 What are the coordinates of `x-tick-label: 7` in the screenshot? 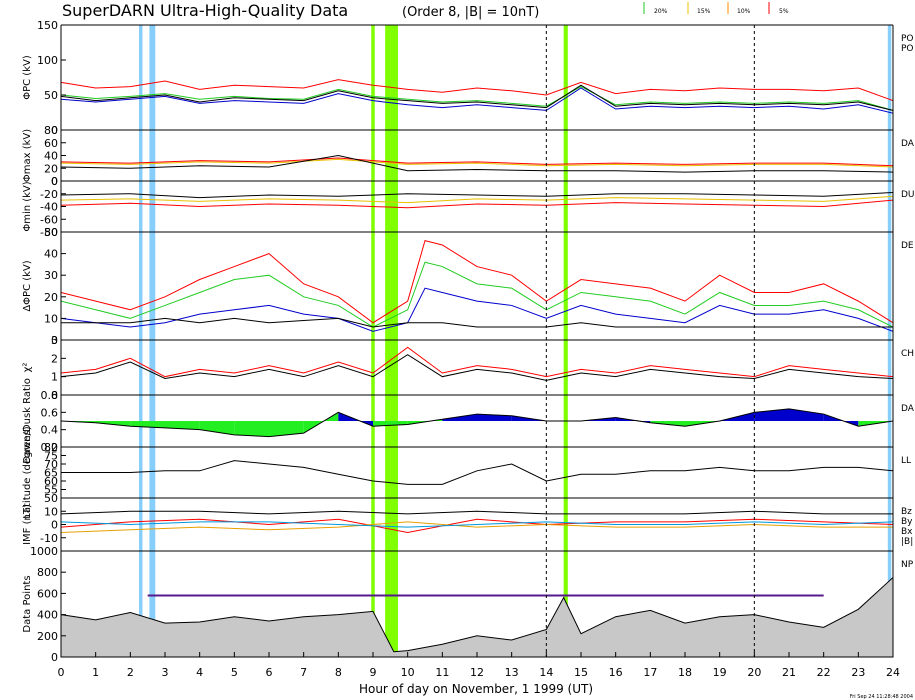 It's located at (303, 672).